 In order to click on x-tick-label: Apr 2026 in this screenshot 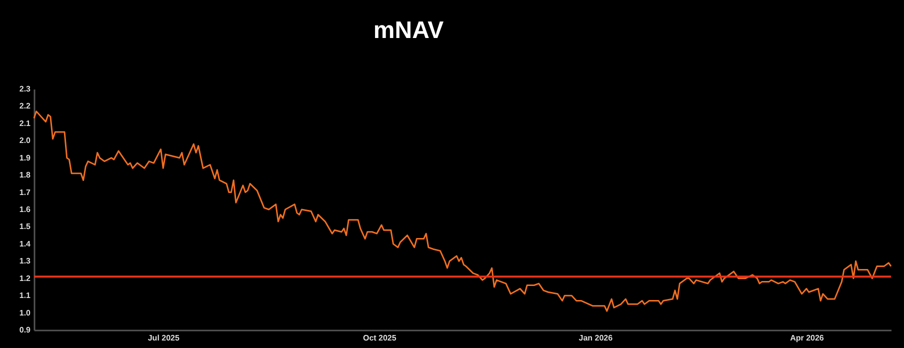, I will do `click(807, 338)`.